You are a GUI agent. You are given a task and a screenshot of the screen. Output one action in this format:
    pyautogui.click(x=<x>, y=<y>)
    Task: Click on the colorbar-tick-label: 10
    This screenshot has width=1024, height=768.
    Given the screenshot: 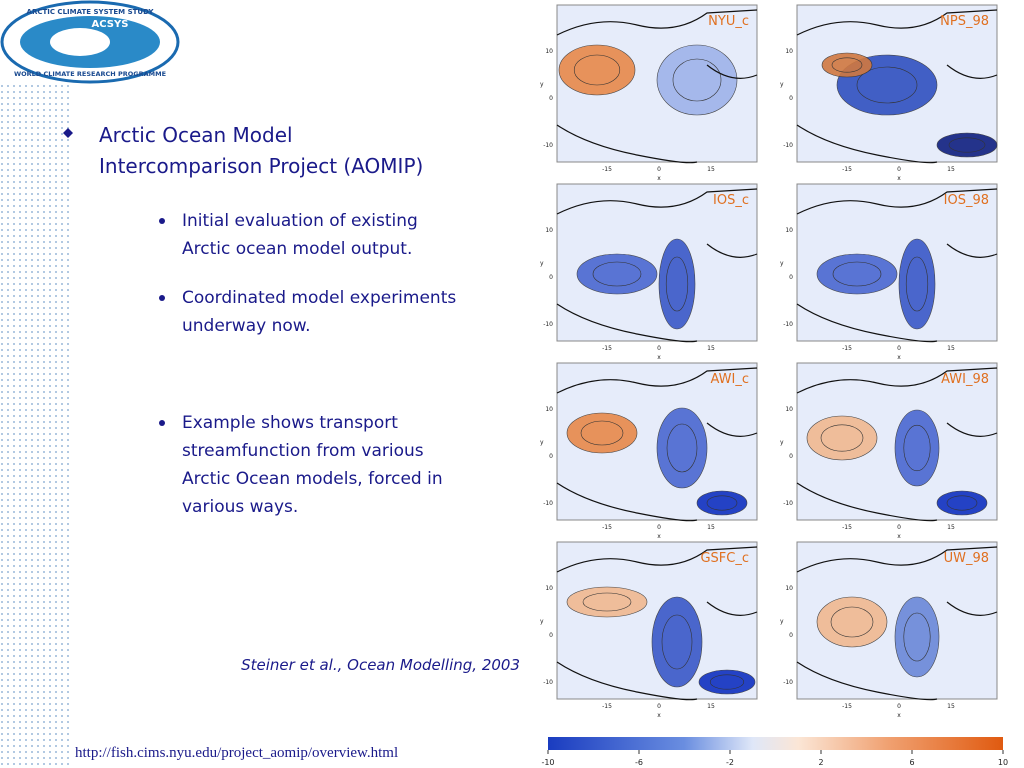 What is the action you would take?
    pyautogui.click(x=1003, y=762)
    